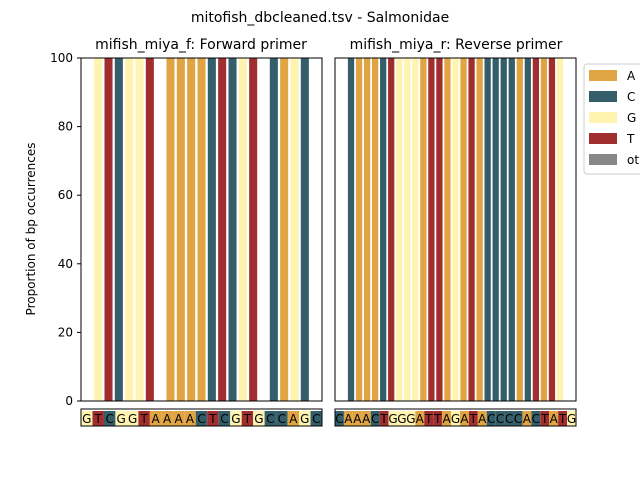 The image size is (640, 480). I want to click on reverse-seq-base-25: A, so click(554, 419).